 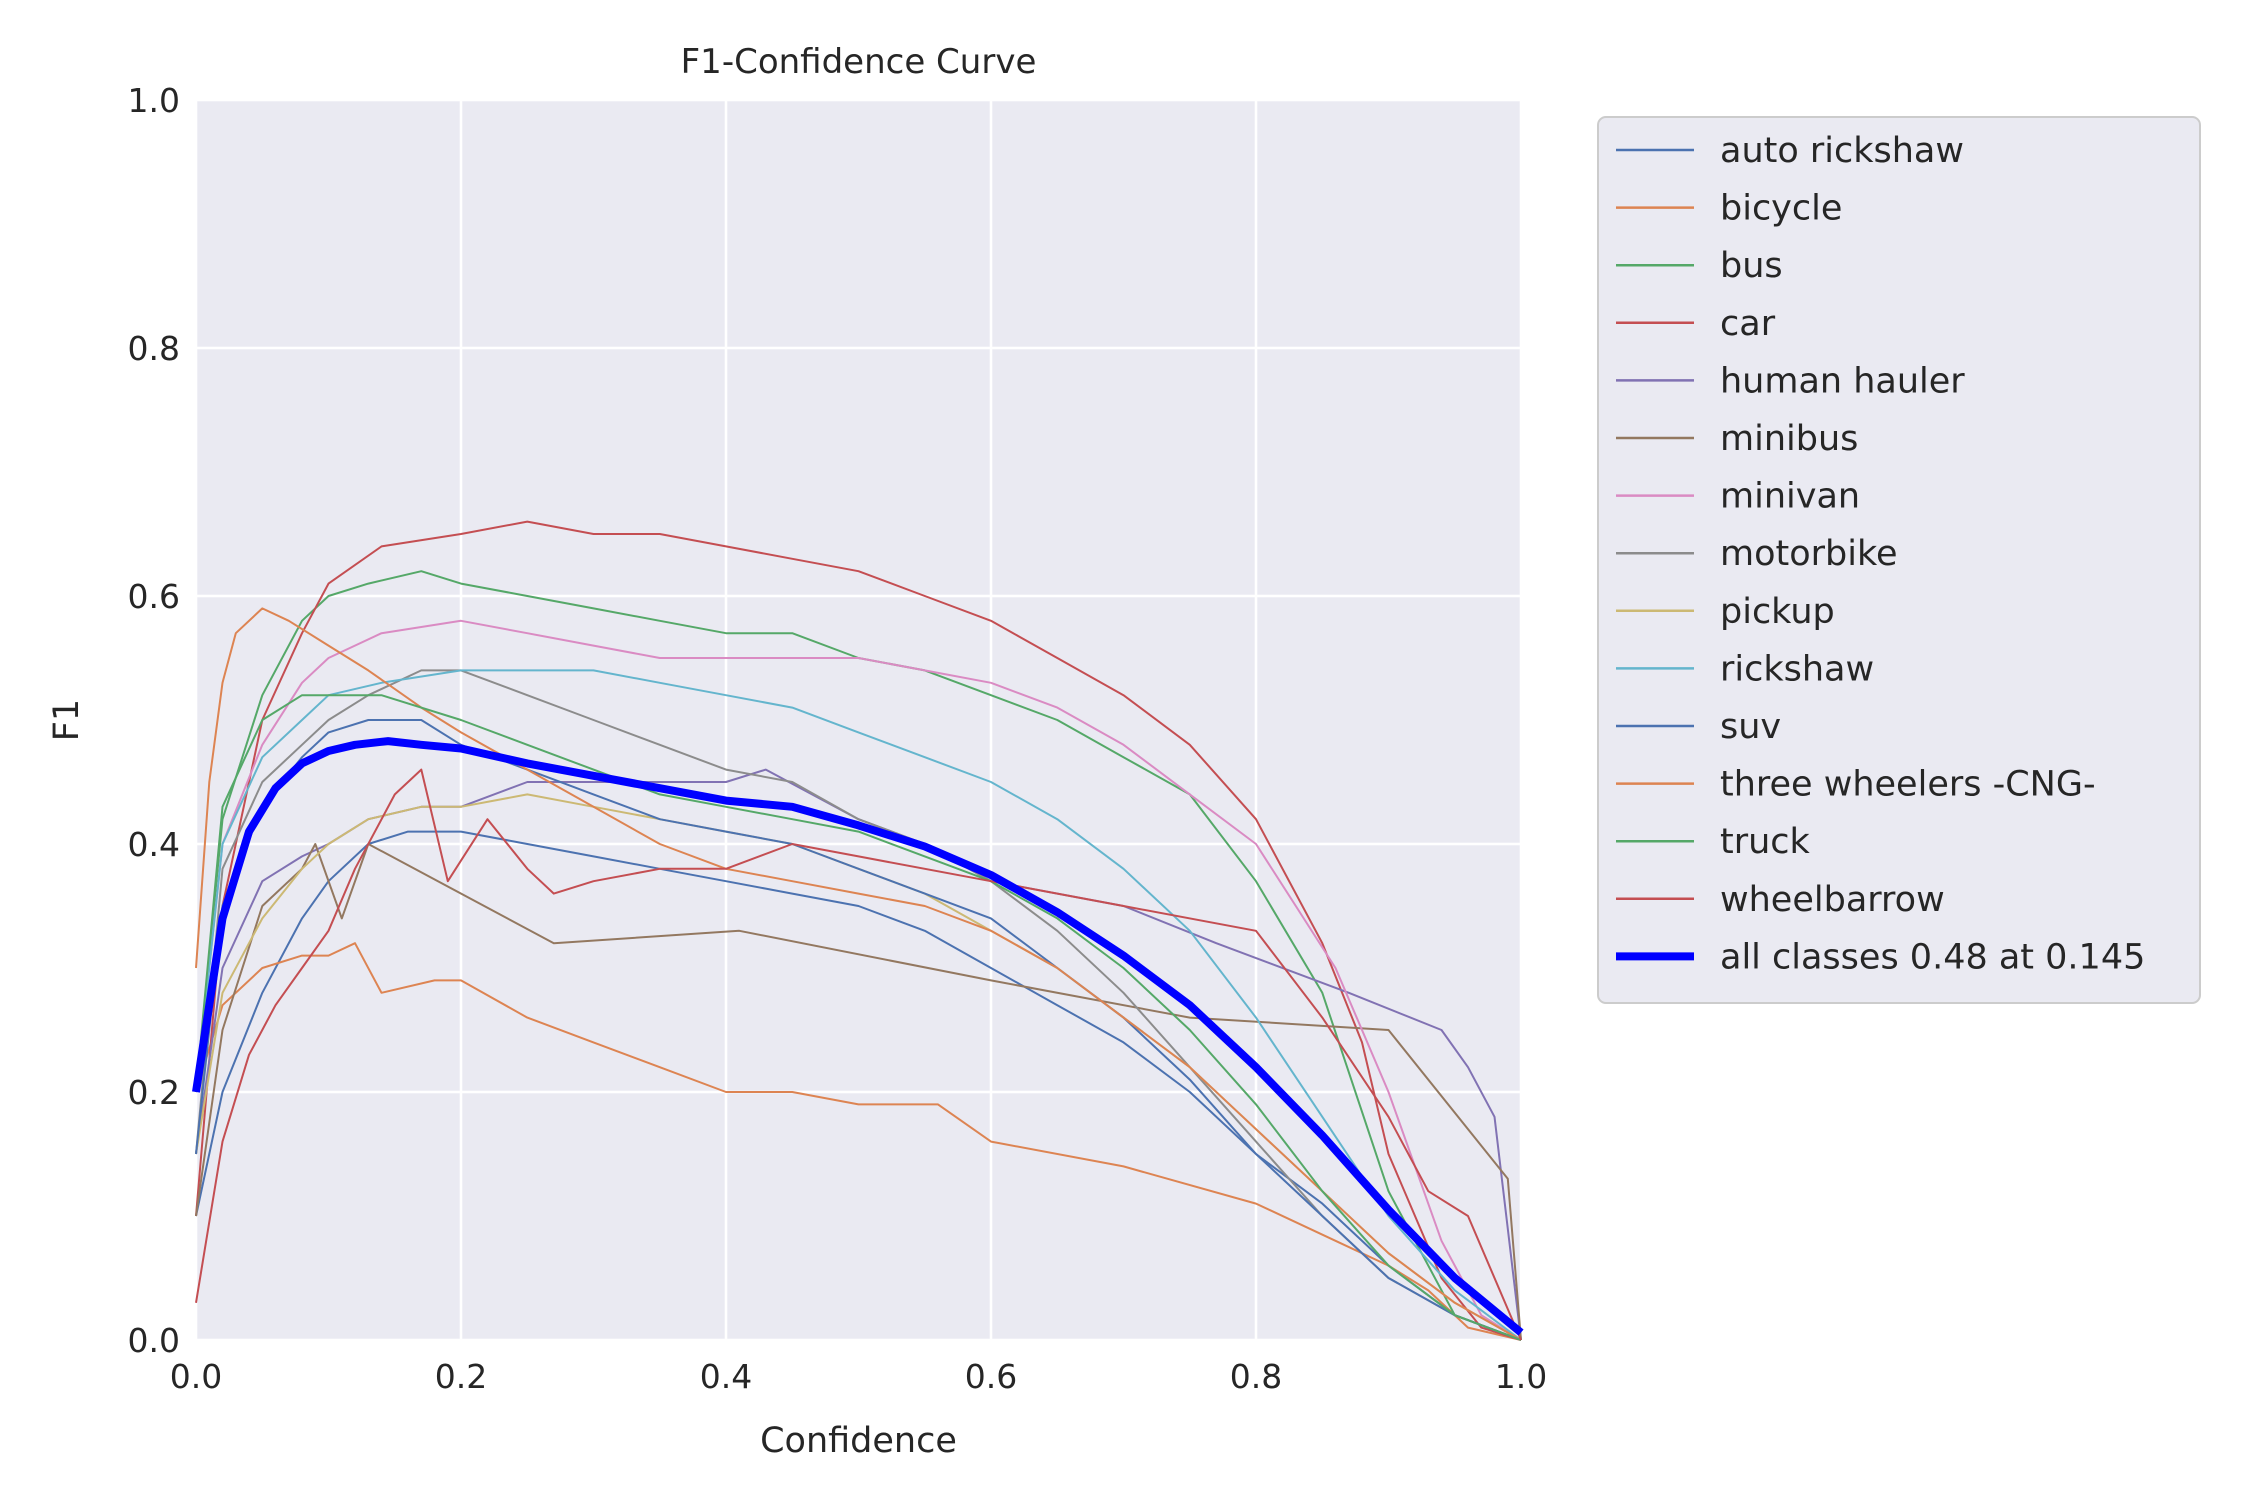 What do you see at coordinates (1777, 612) in the screenshot?
I see `legend-entry: pickup` at bounding box center [1777, 612].